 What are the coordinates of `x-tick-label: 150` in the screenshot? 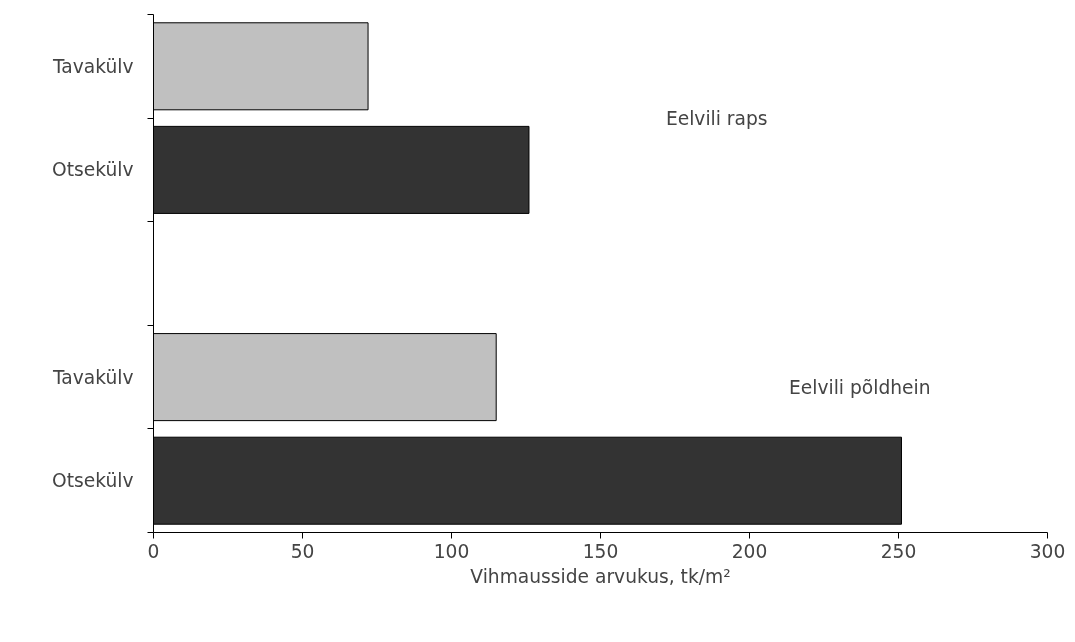 It's located at (600, 551).